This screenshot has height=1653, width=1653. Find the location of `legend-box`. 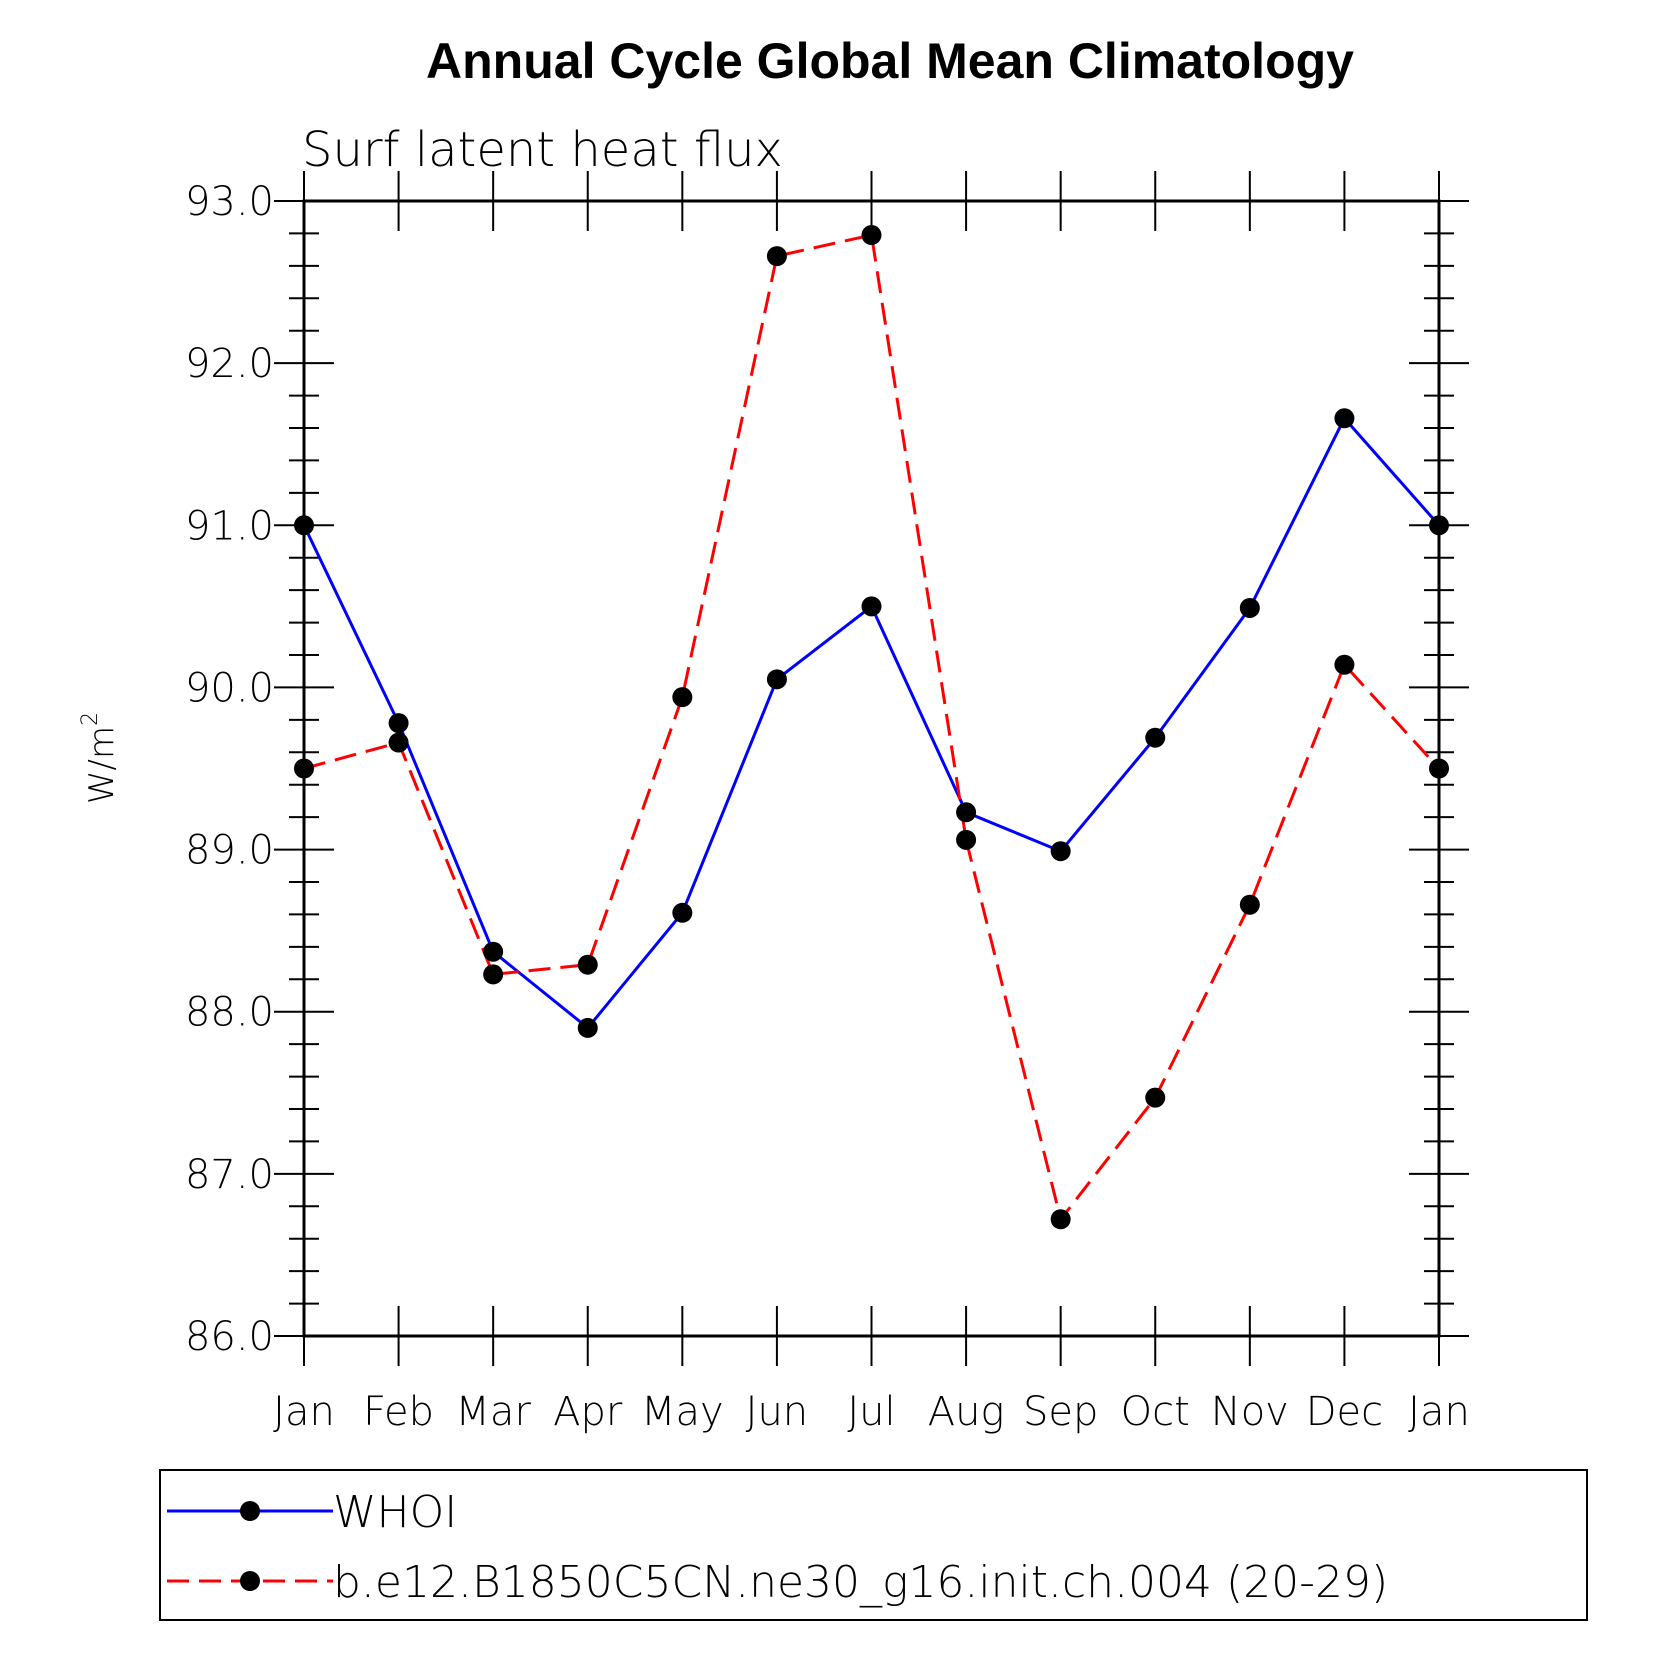

legend-box is located at coordinates (873, 1545).